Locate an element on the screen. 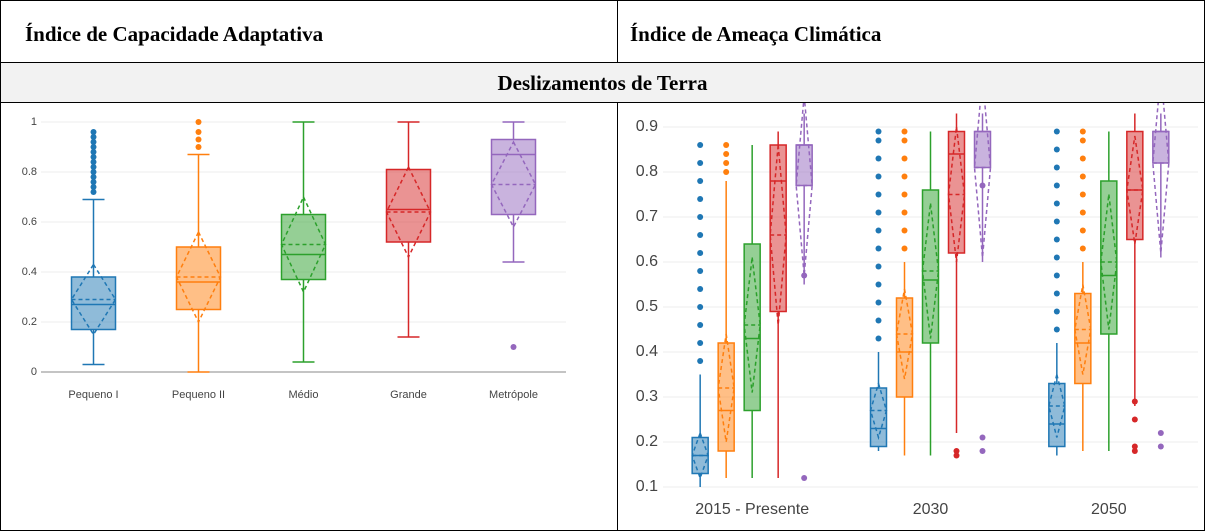 Image resolution: width=1205 pixels, height=531 pixels. header: Índice de Ameaça Climática is located at coordinates (756, 34).